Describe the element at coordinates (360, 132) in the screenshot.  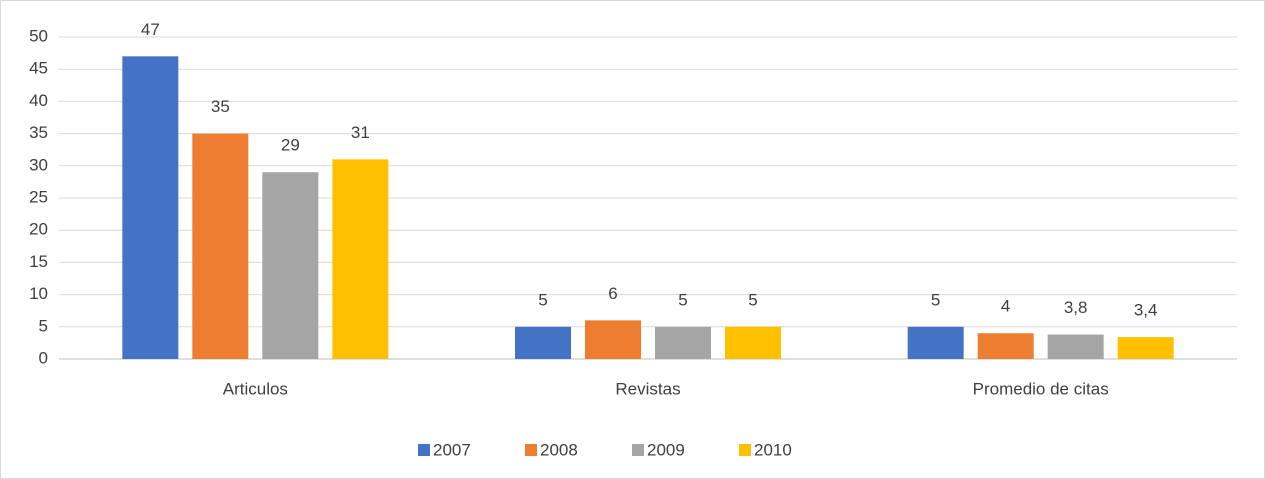
I see `value-label: 31` at that location.